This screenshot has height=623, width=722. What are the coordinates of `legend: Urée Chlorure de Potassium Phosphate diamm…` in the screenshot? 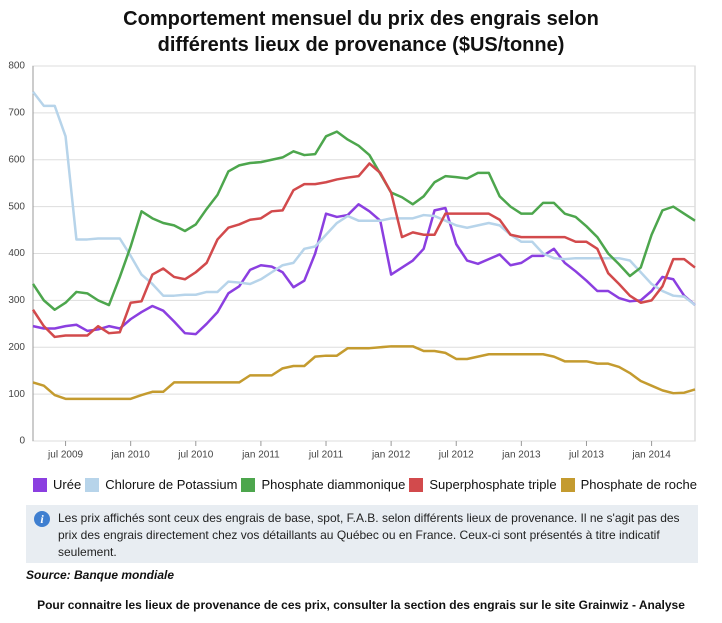 It's located at (365, 484).